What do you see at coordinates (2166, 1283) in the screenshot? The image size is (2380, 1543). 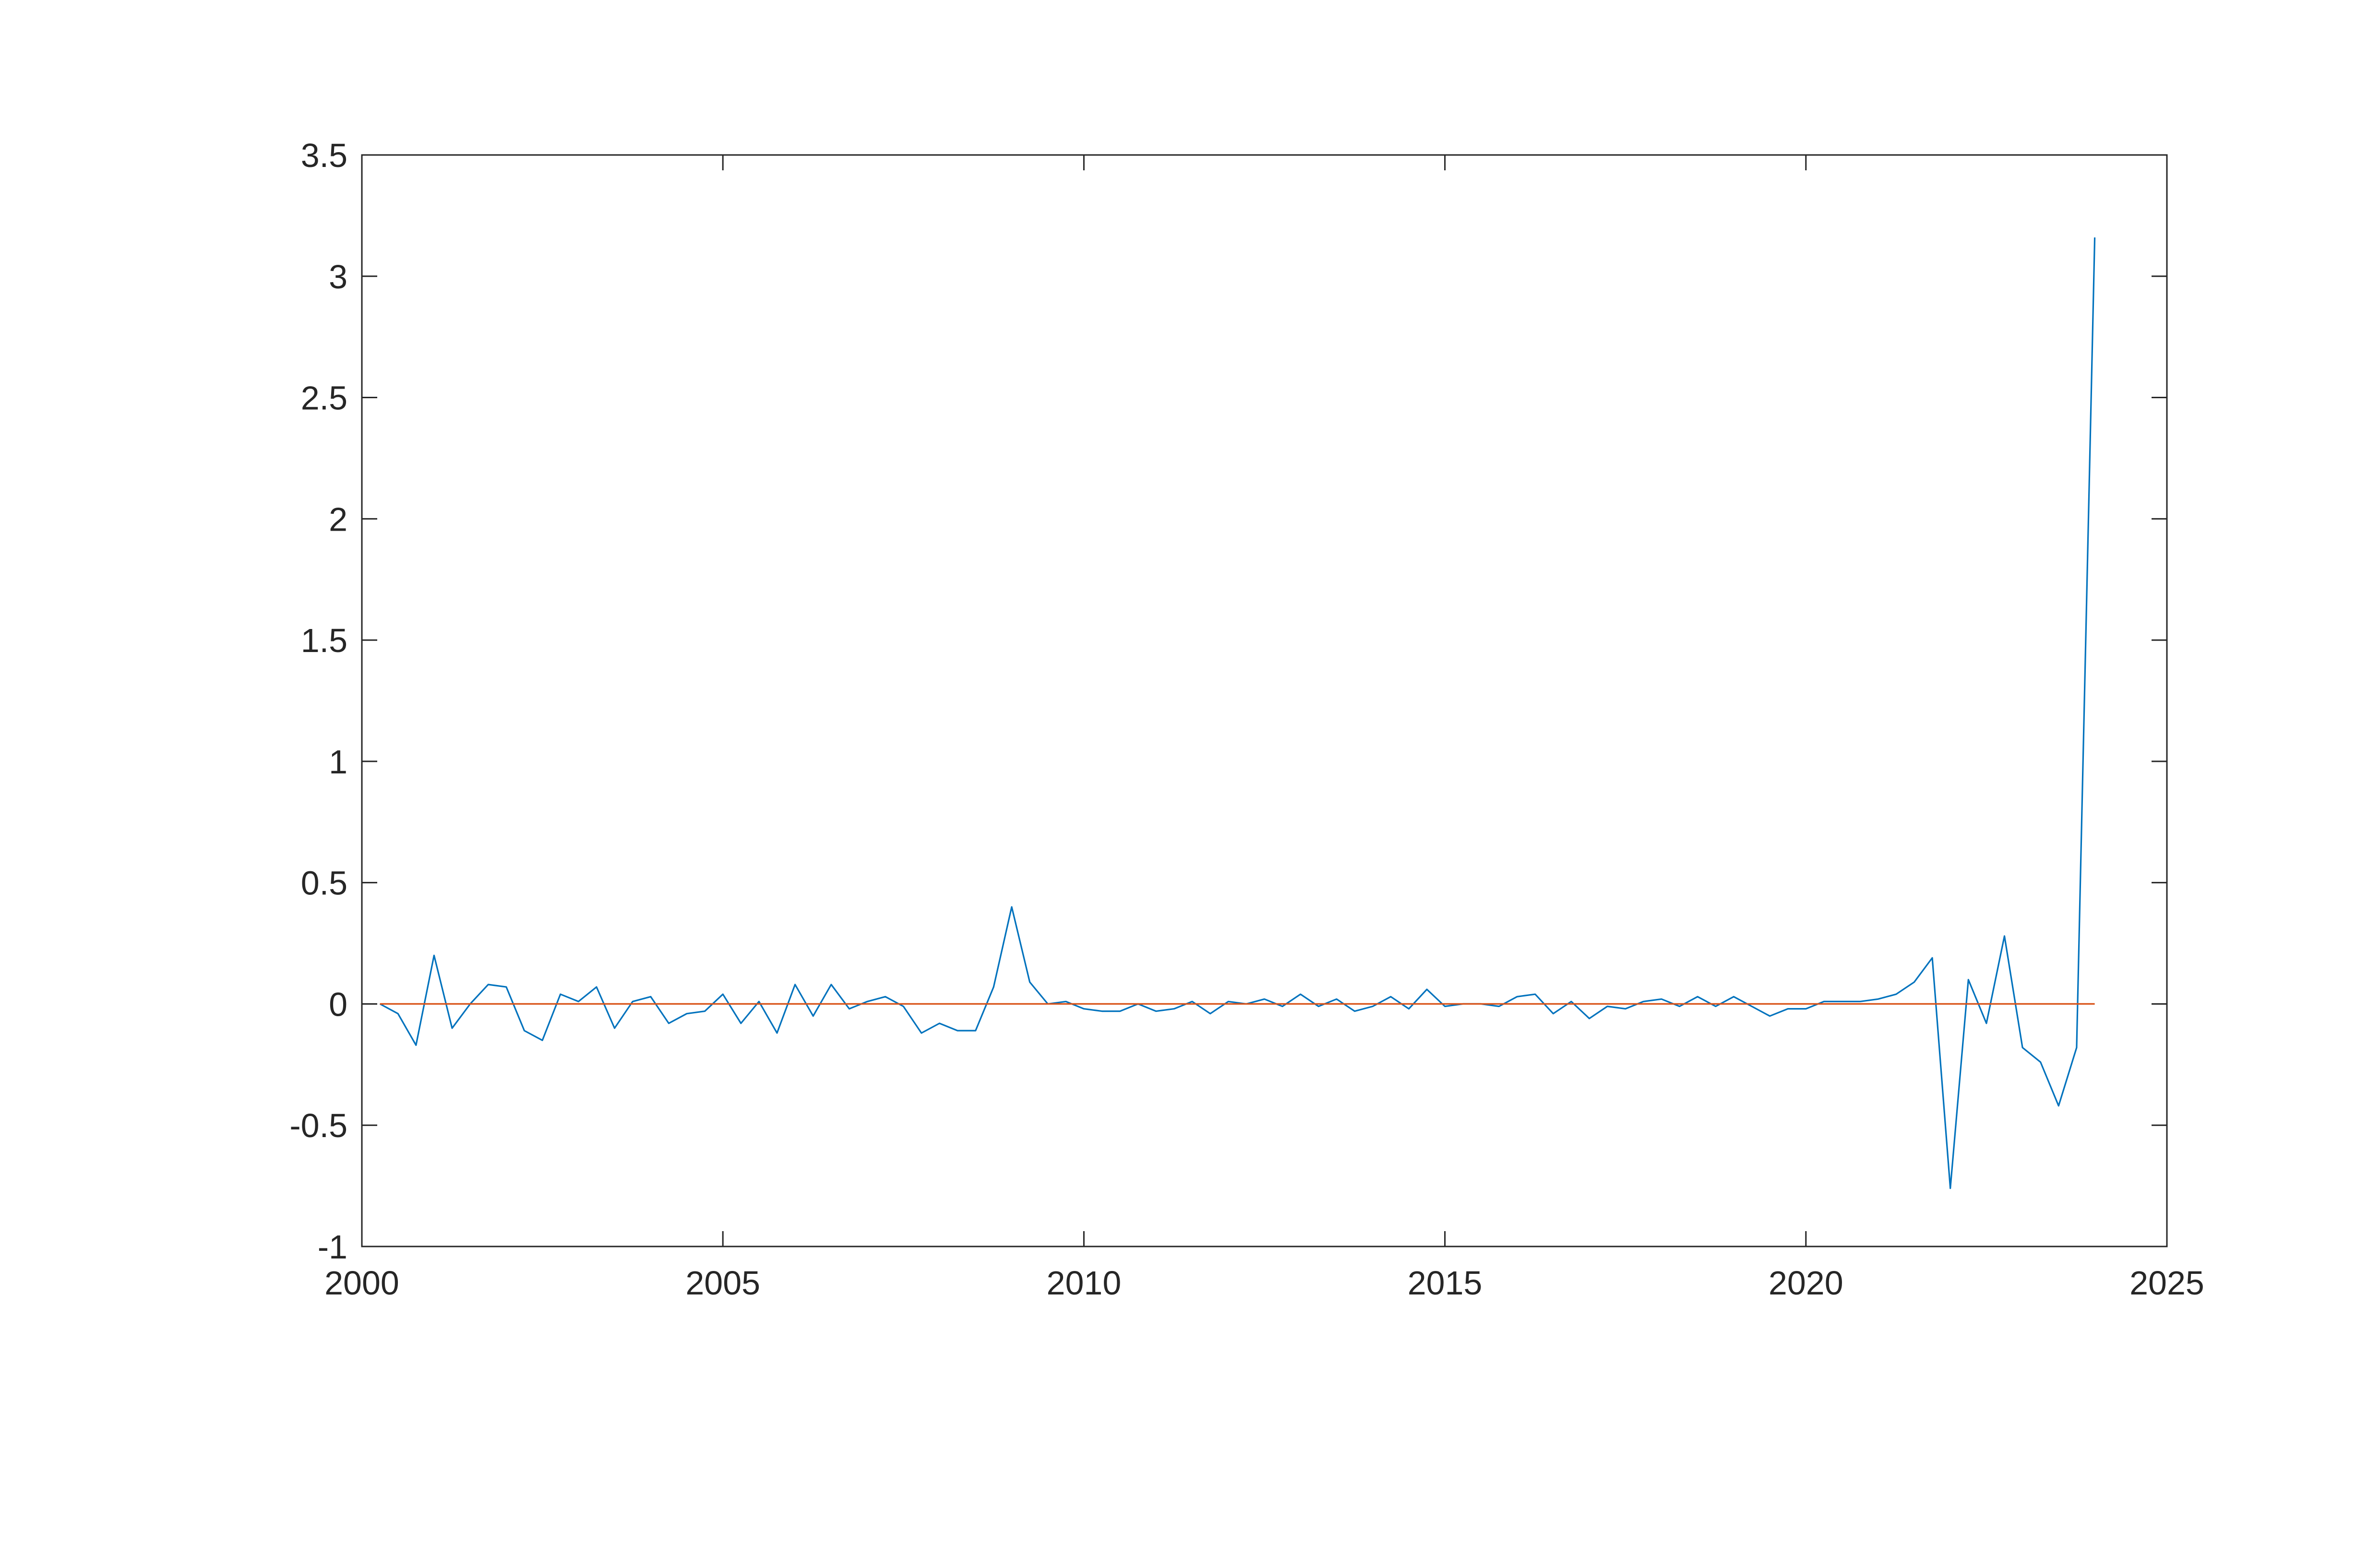 I see `x-tick-label: 2025` at bounding box center [2166, 1283].